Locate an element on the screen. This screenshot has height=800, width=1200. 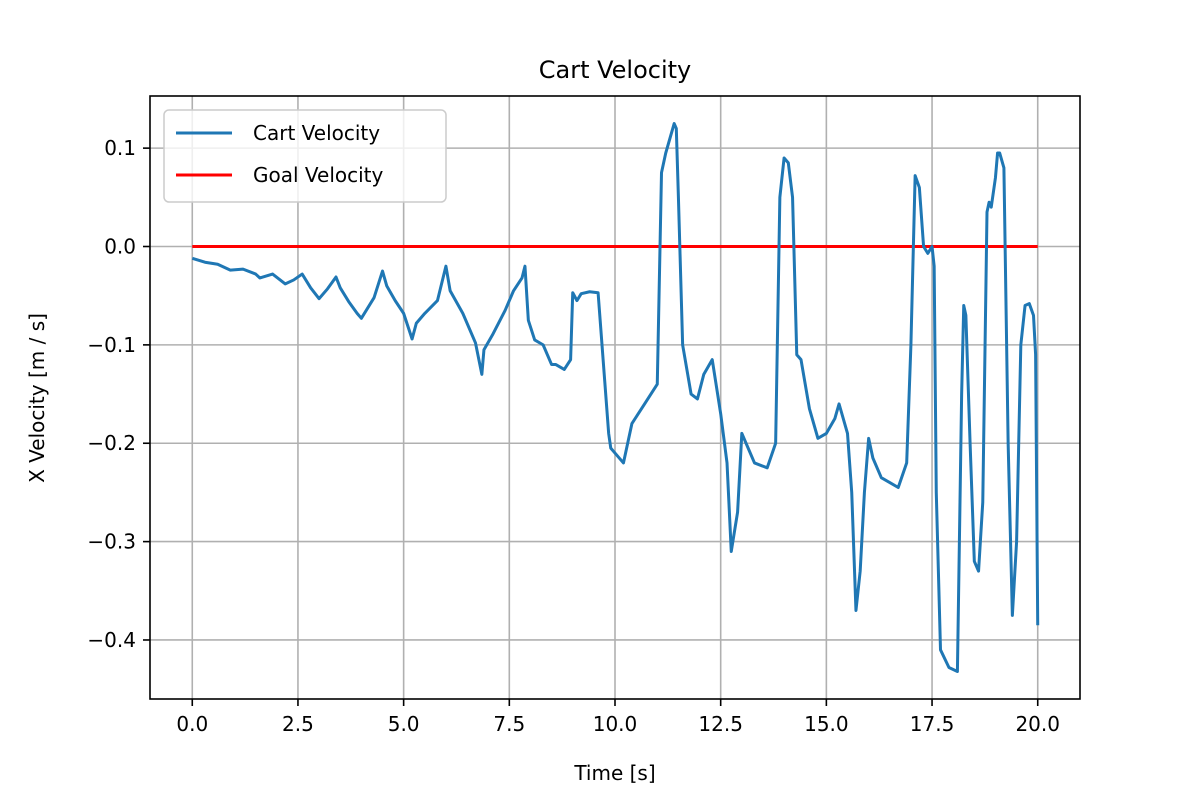
x-tick-label: 20.0 is located at coordinates (1037, 724).